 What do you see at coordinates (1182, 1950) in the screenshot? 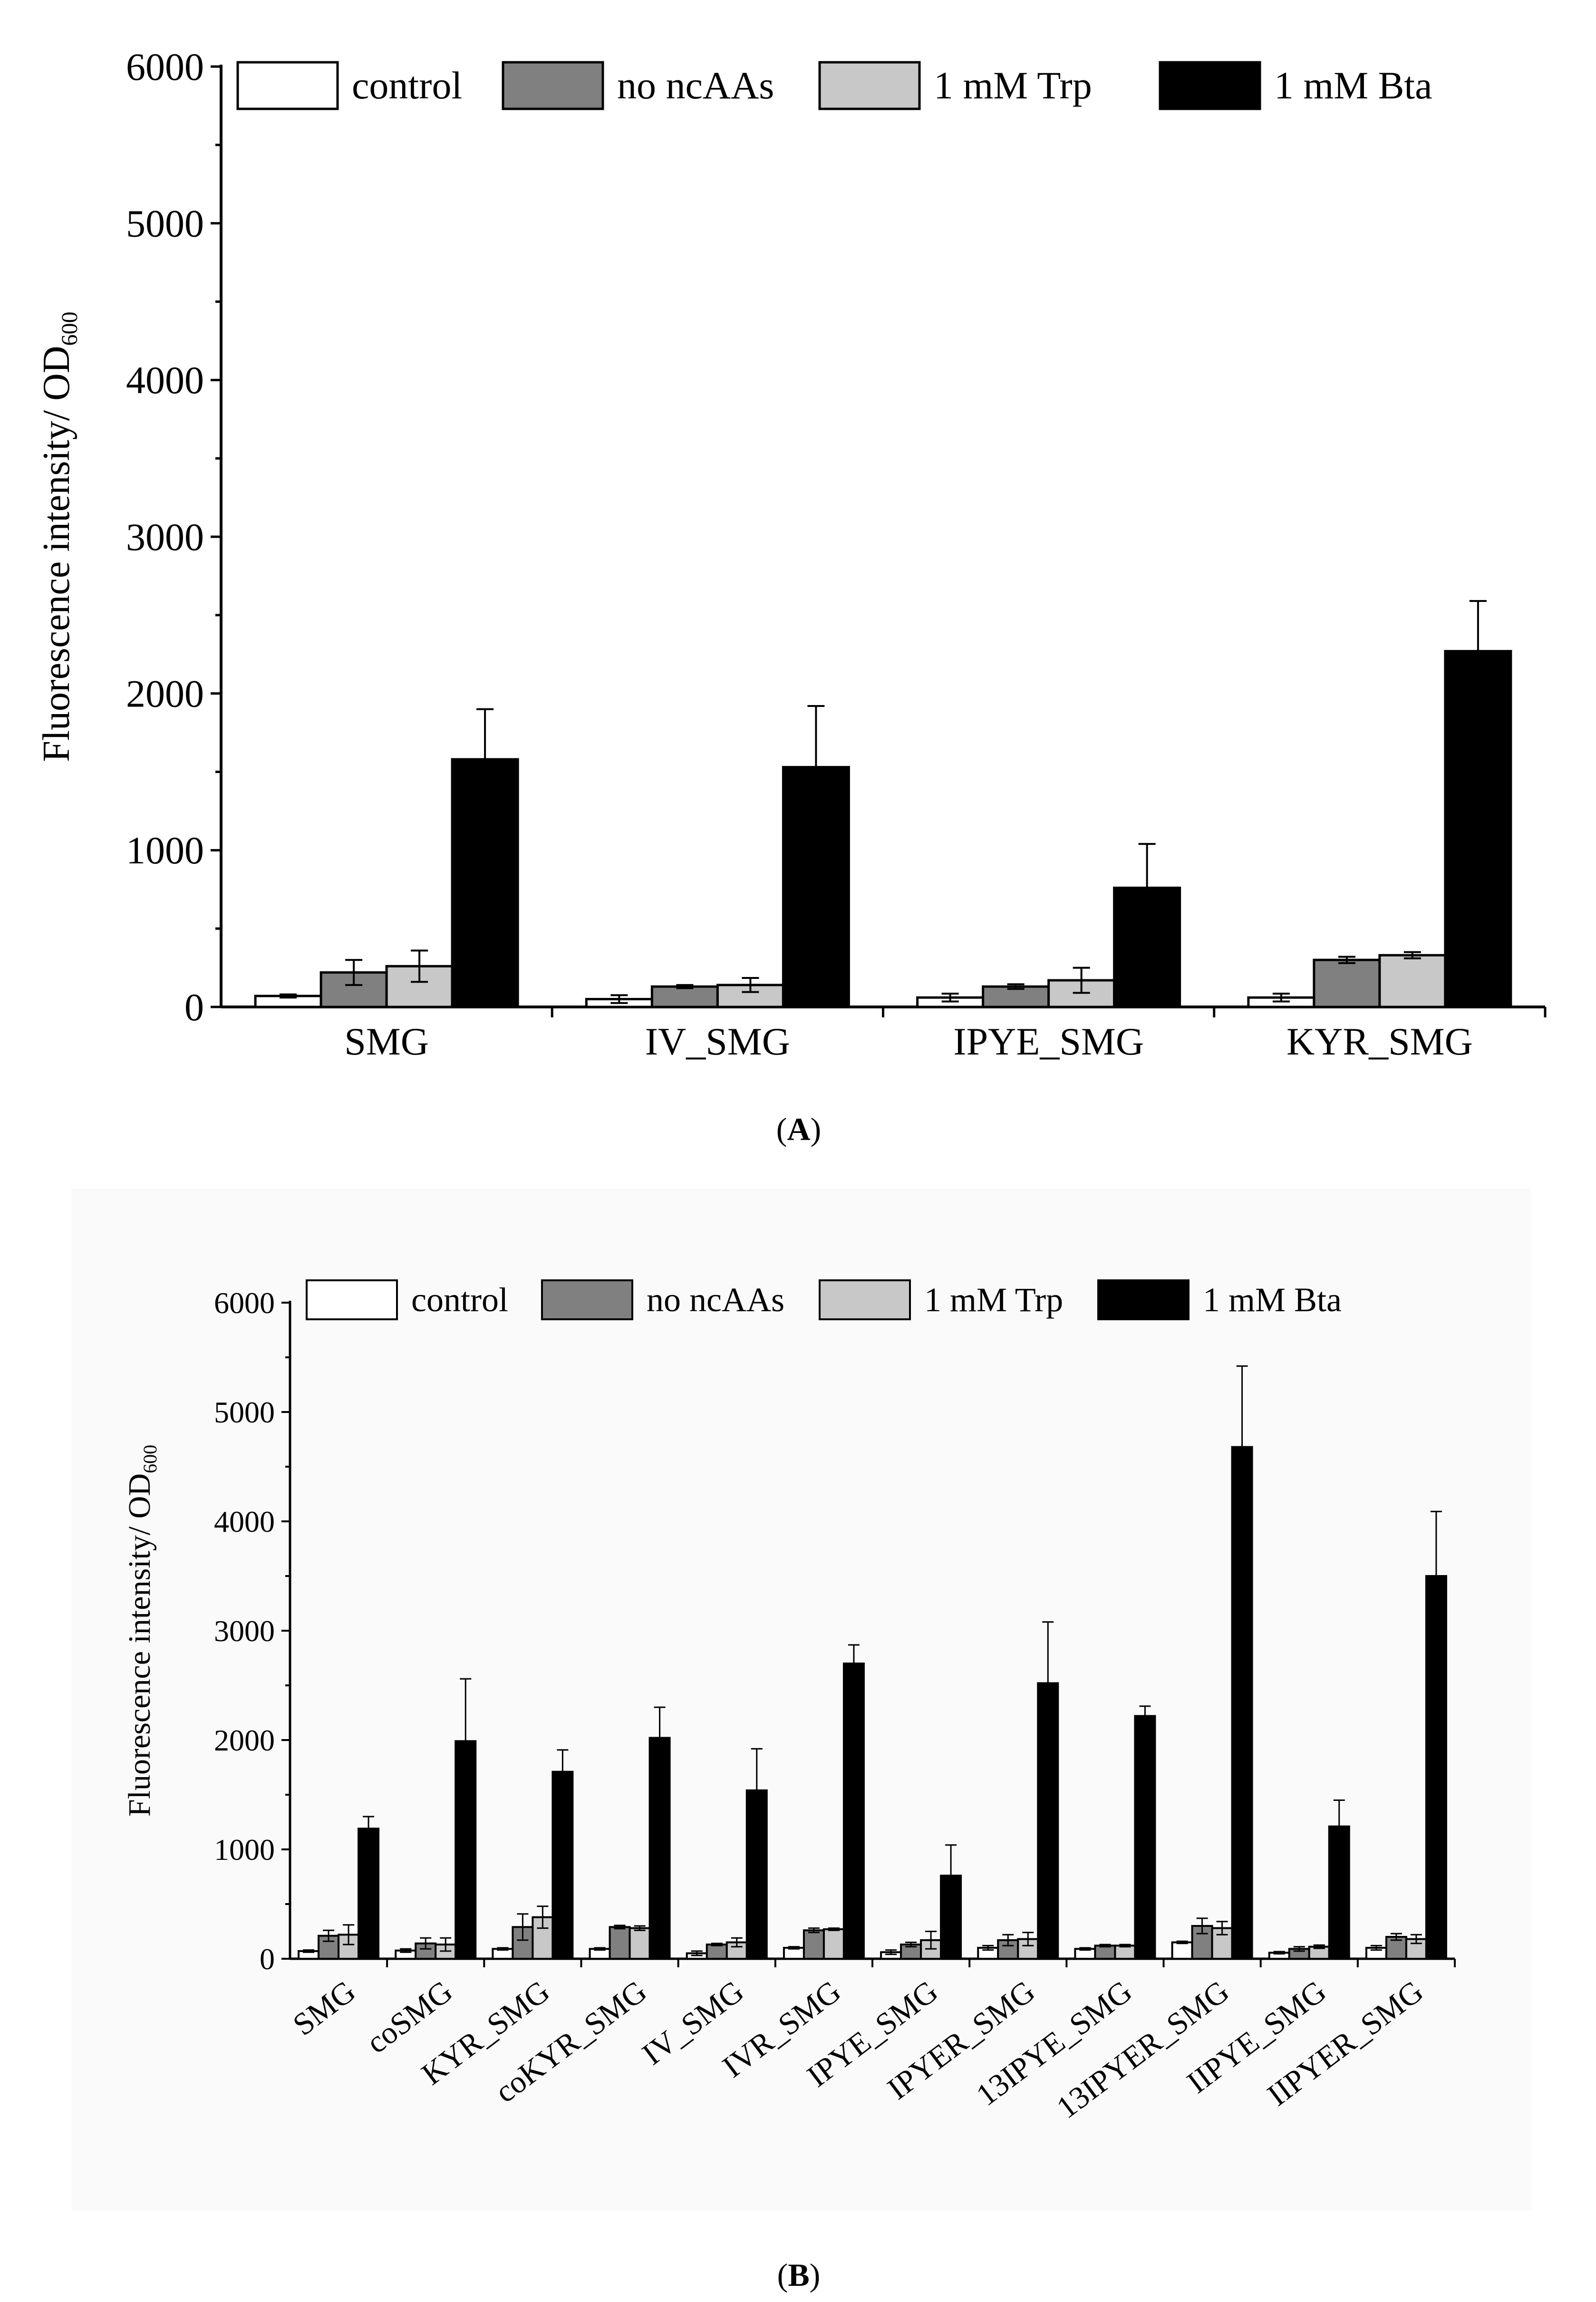
I see `panel-b-bar-13ipyer-smg-control` at bounding box center [1182, 1950].